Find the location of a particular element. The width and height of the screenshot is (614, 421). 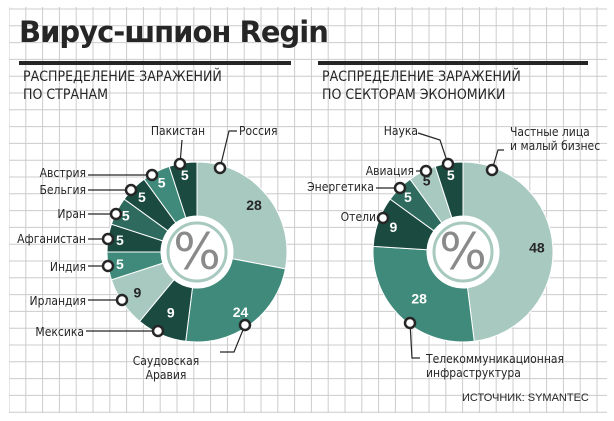

slice-category-label: Саудовская Аравия is located at coordinates (166, 368).